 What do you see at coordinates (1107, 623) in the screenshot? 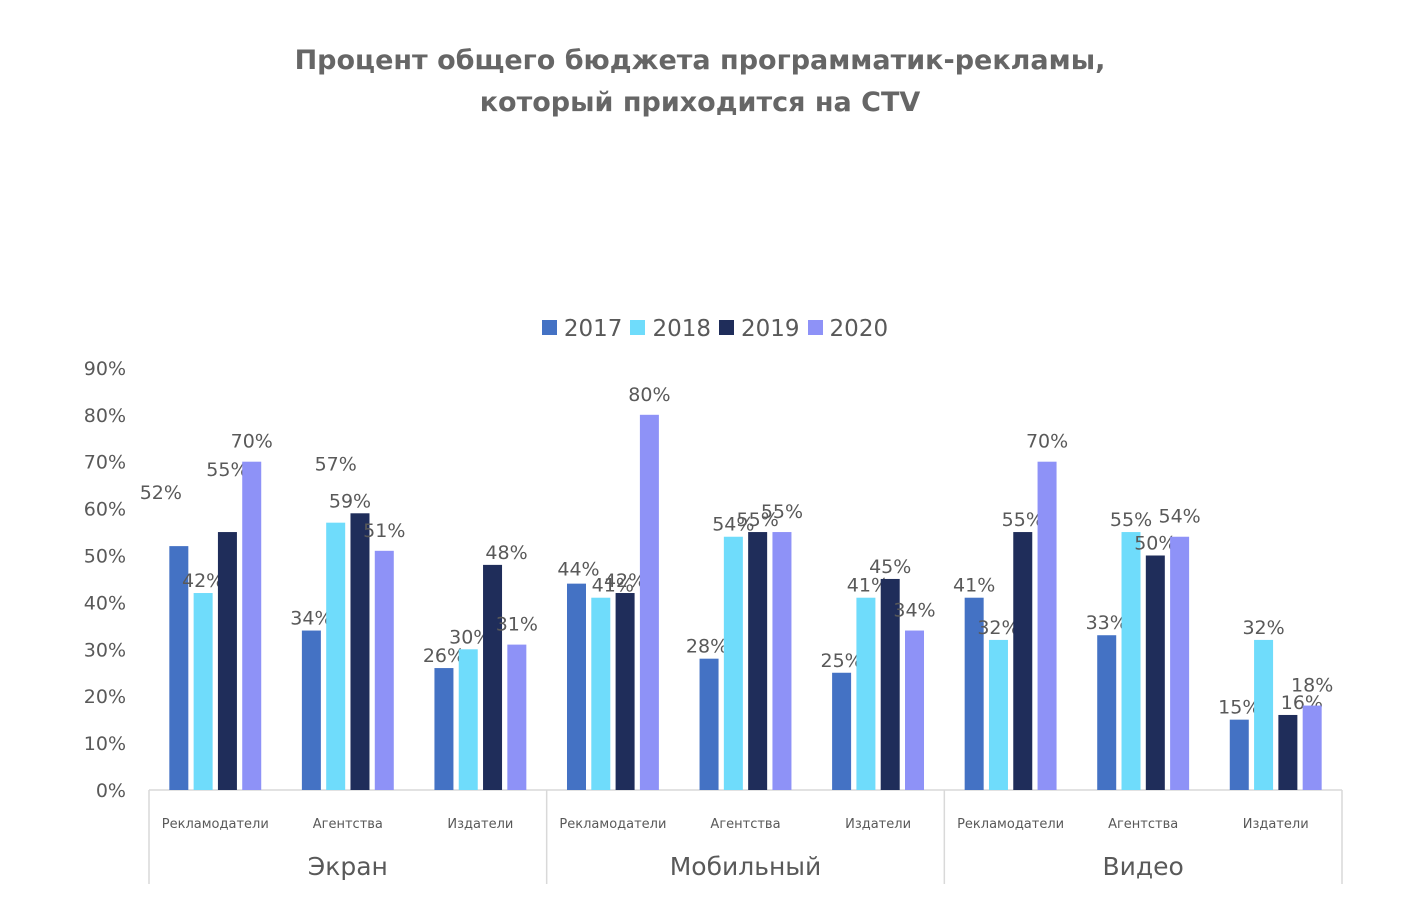
I see `data-label: 33%` at bounding box center [1107, 623].